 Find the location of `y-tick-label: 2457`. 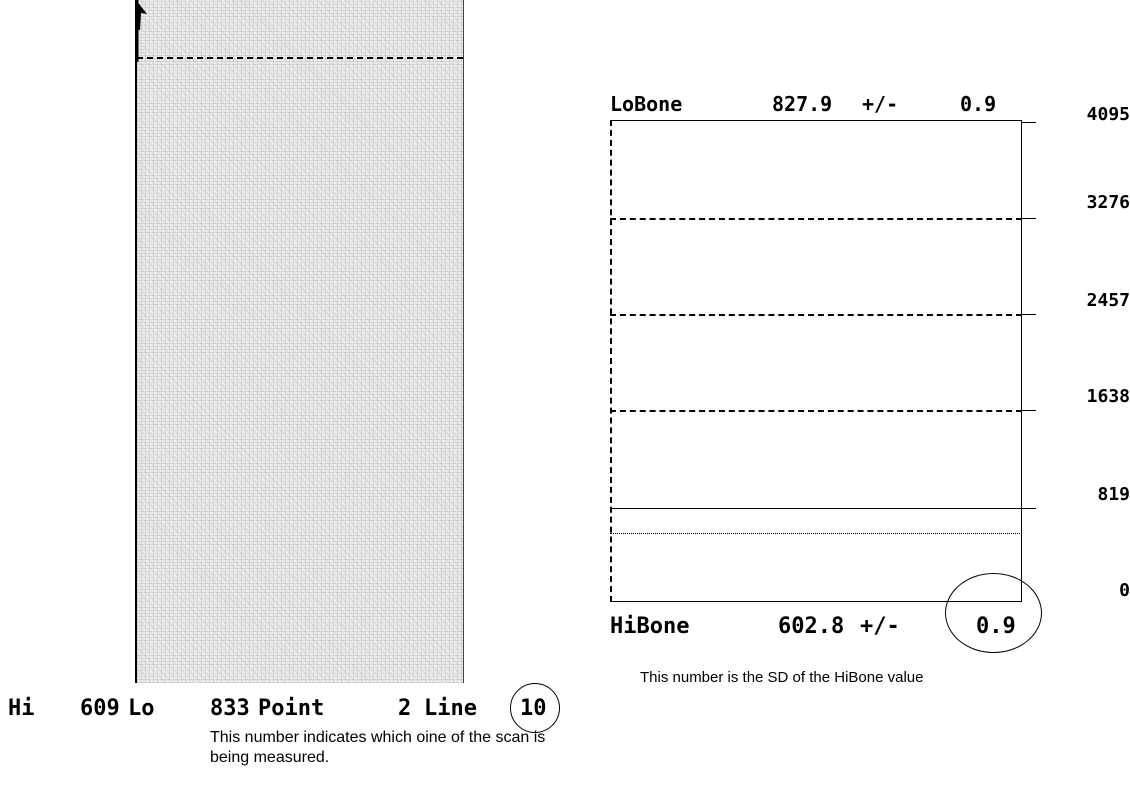

y-tick-label: 2457 is located at coordinates (1108, 300).